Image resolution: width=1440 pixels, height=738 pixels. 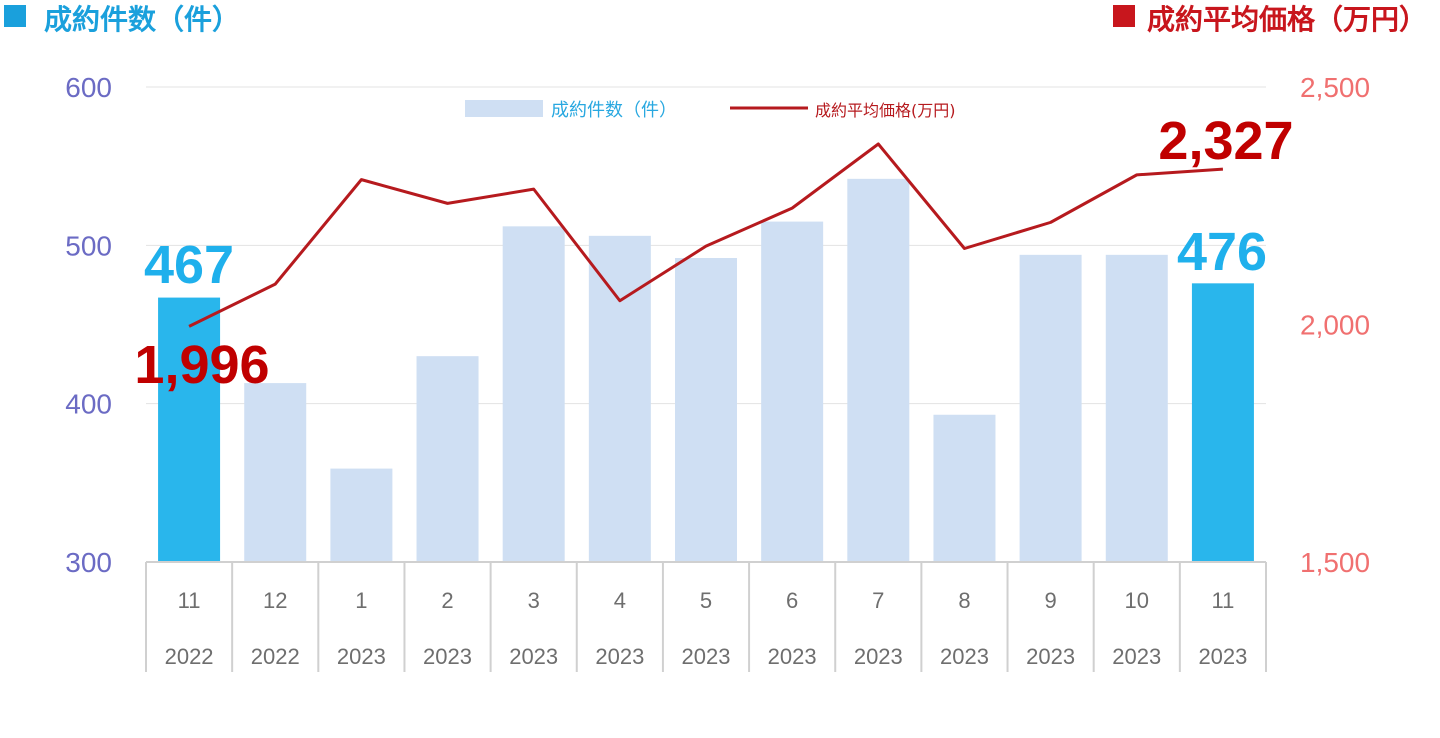 What do you see at coordinates (878, 600) in the screenshot?
I see `category-month-label: 7` at bounding box center [878, 600].